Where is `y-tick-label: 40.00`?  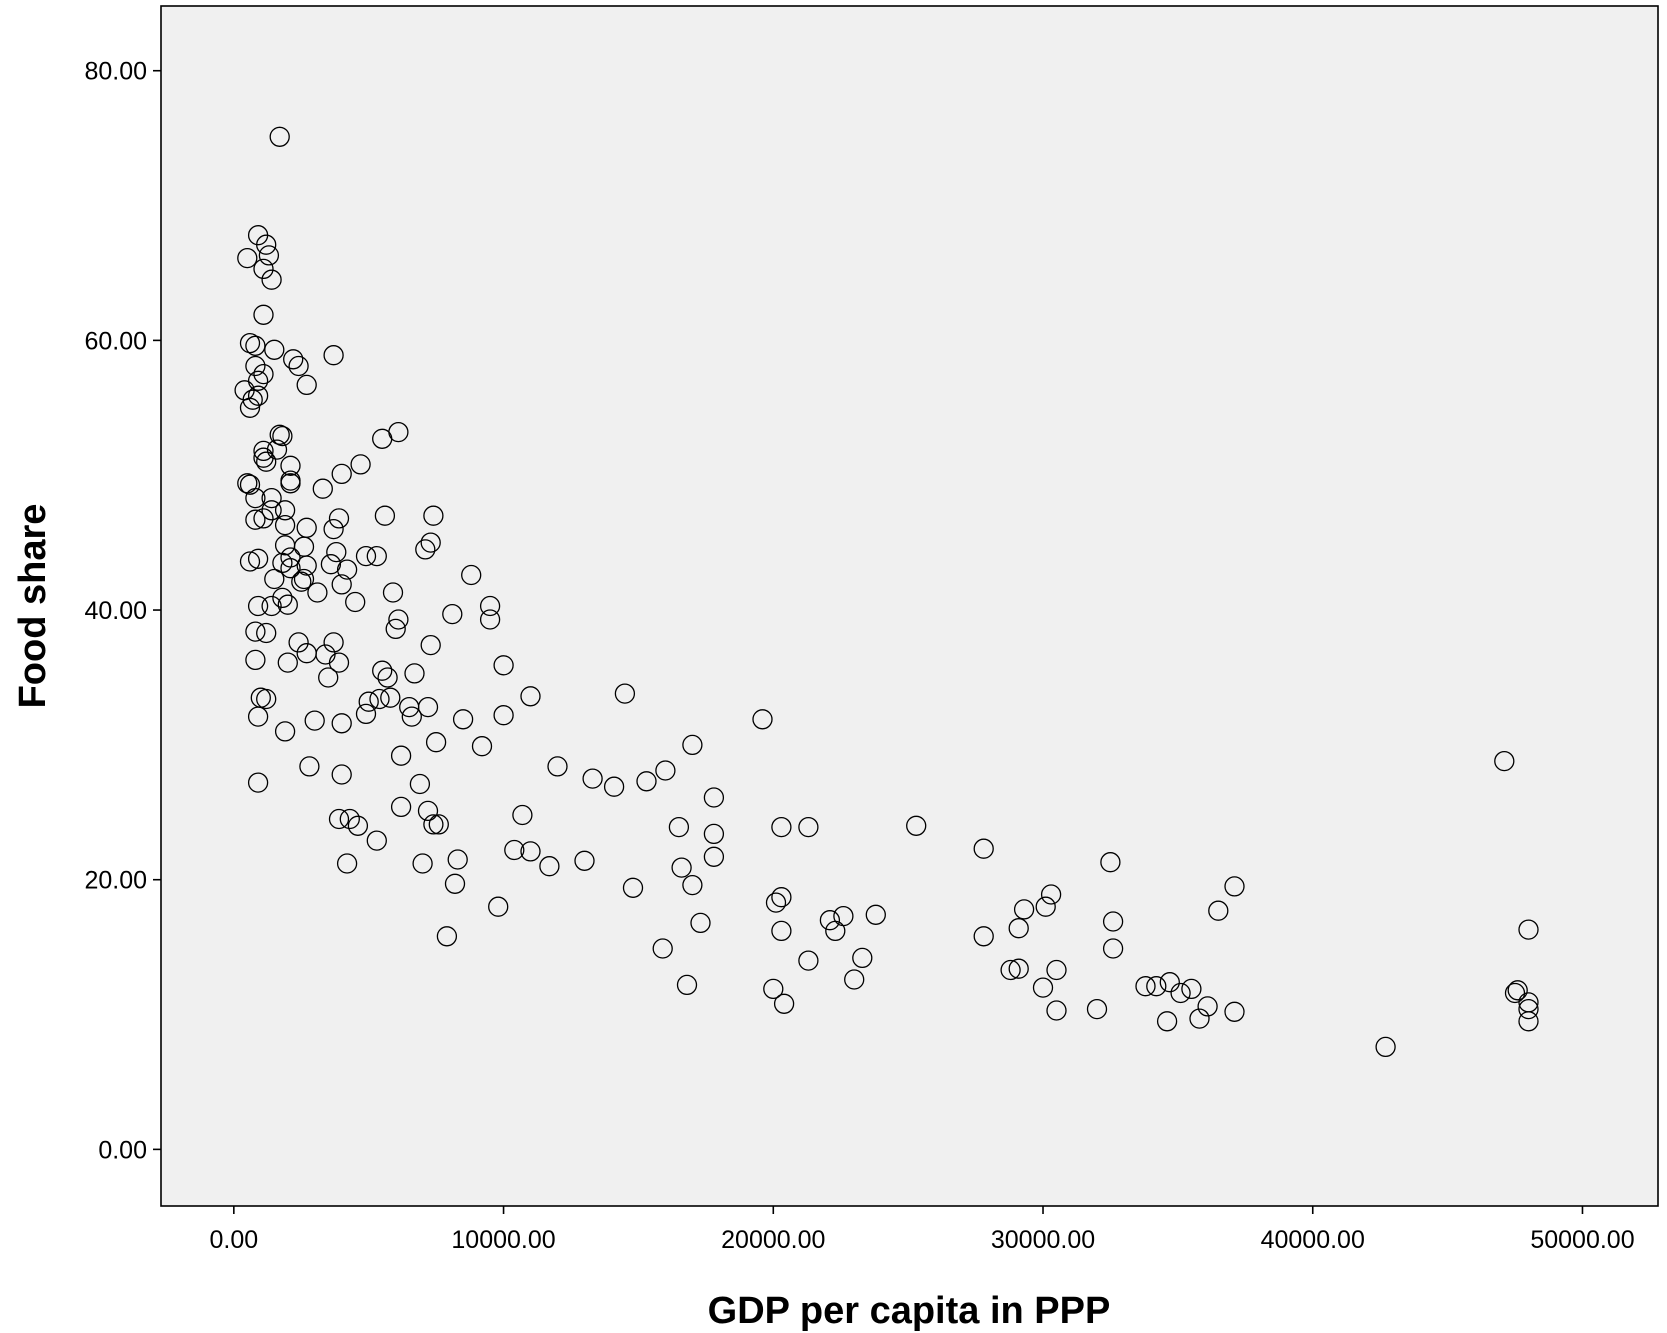
y-tick-label: 40.00 is located at coordinates (115, 611).